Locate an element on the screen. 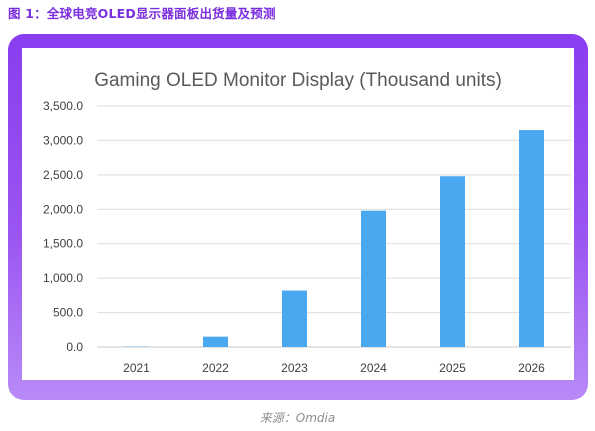 The image size is (595, 431). x-axis-ticks: 2021 2022 2023 2024 2025 2026 is located at coordinates (334, 368).